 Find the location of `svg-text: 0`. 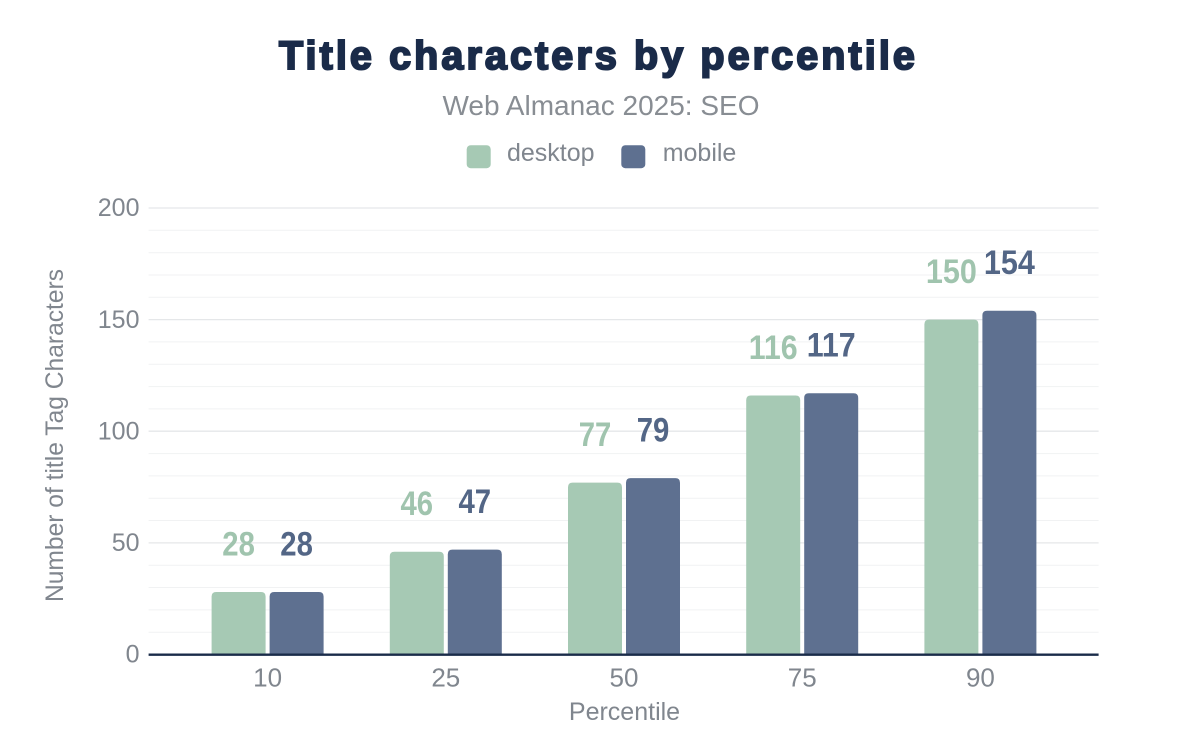

svg-text: 0 is located at coordinates (133, 655).